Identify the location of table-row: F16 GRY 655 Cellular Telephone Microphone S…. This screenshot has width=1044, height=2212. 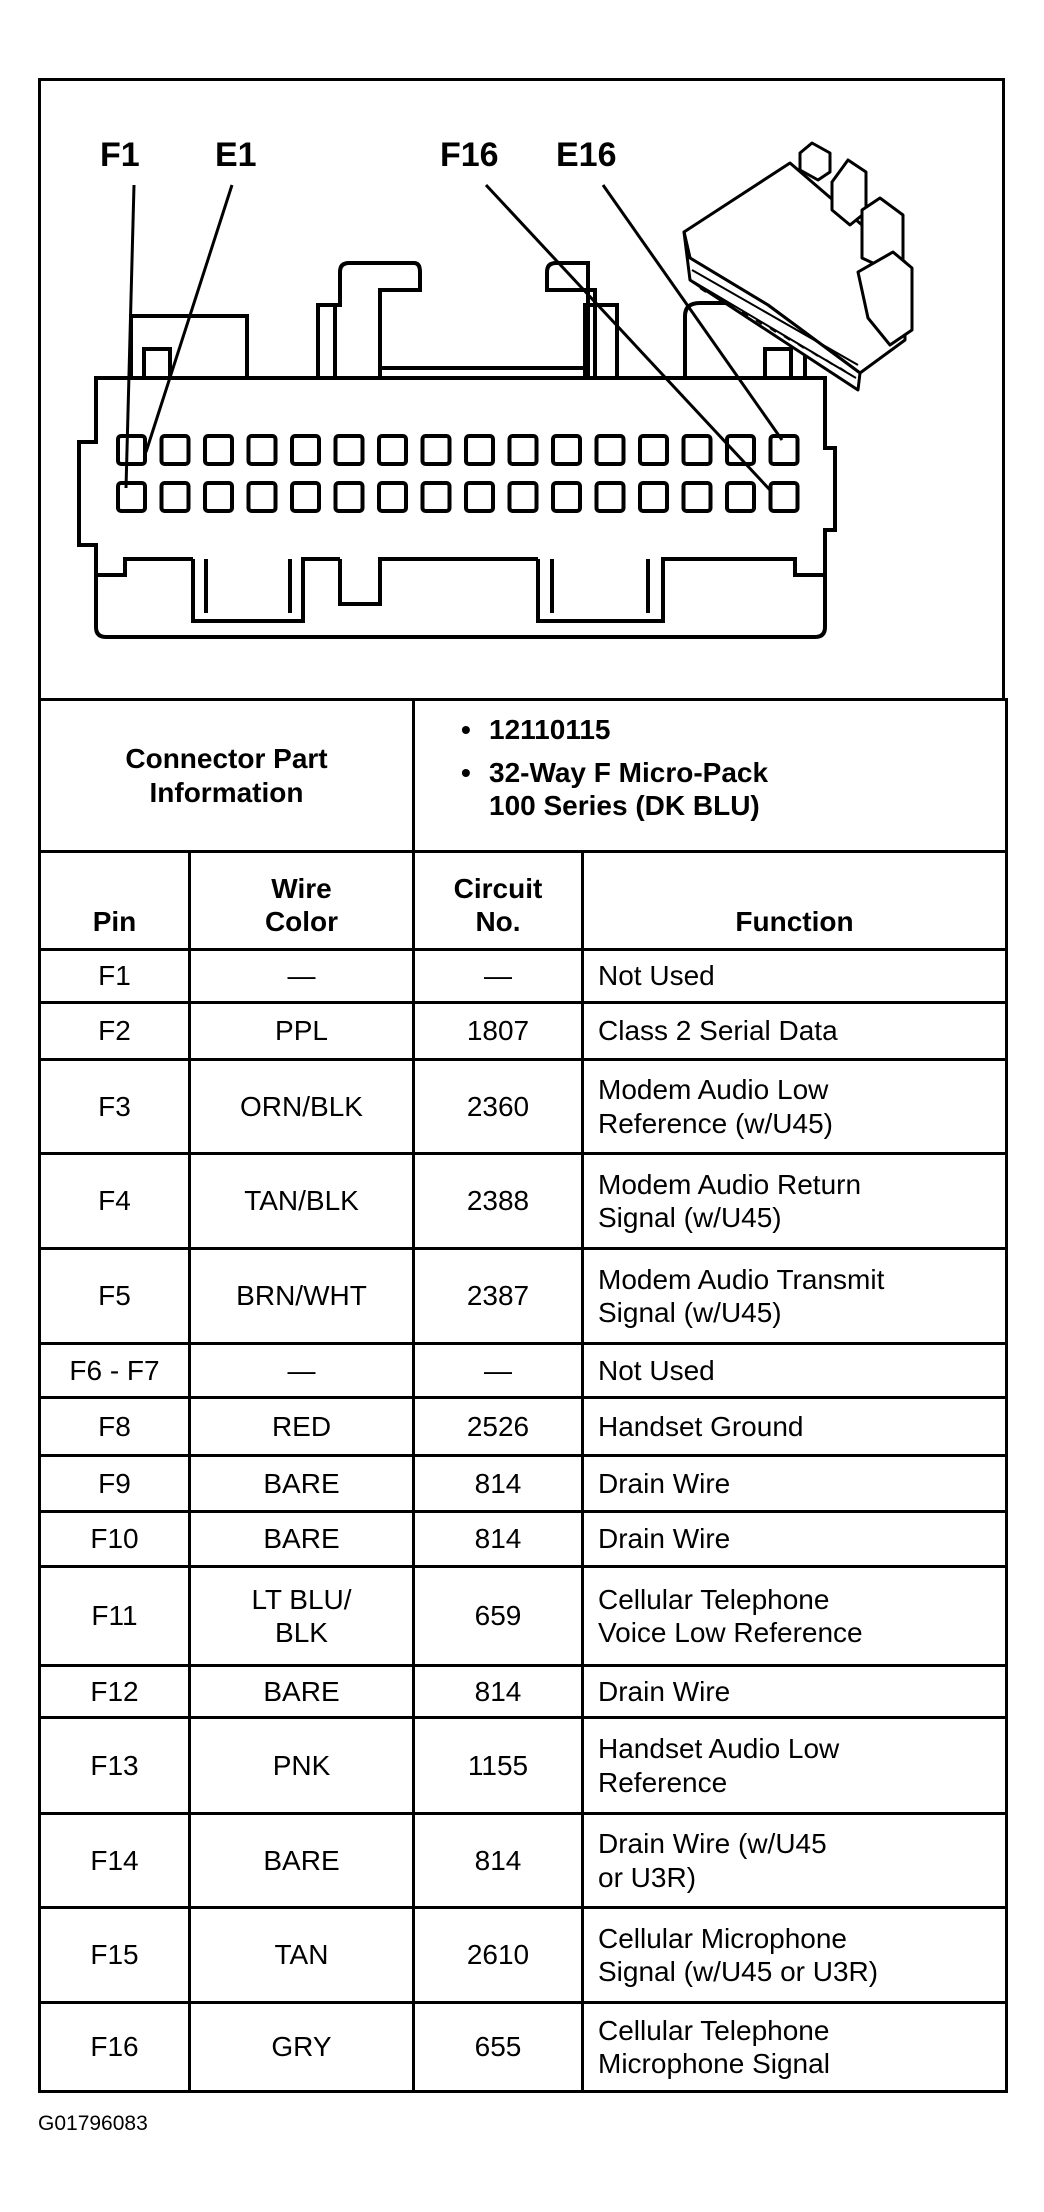
(523, 2047).